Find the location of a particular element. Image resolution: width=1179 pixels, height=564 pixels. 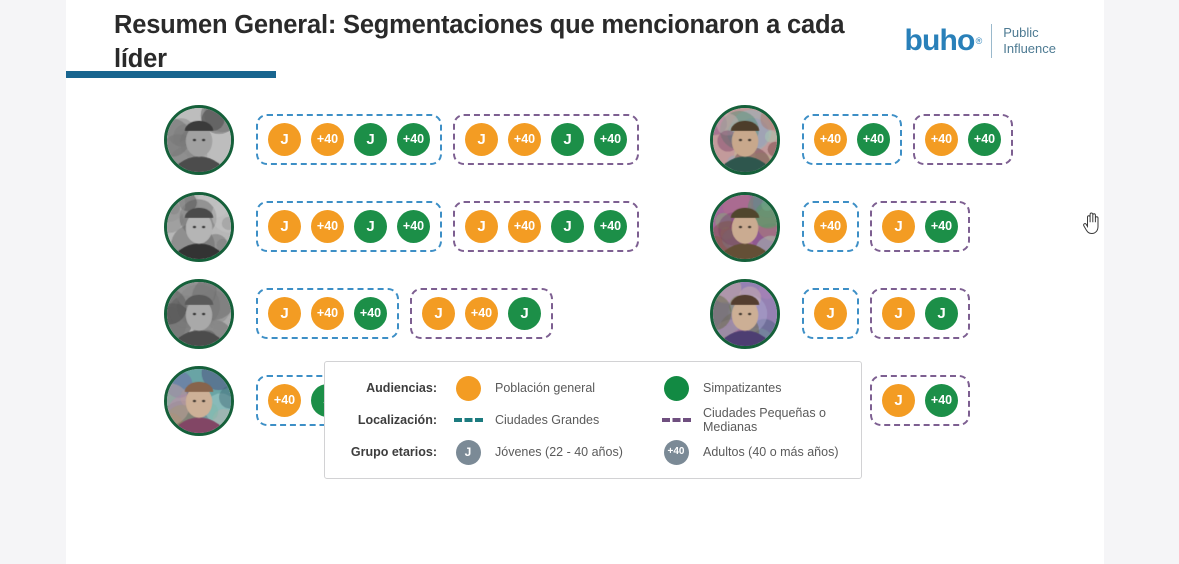

logo-tagline-line2: Influence is located at coordinates (1029, 48).